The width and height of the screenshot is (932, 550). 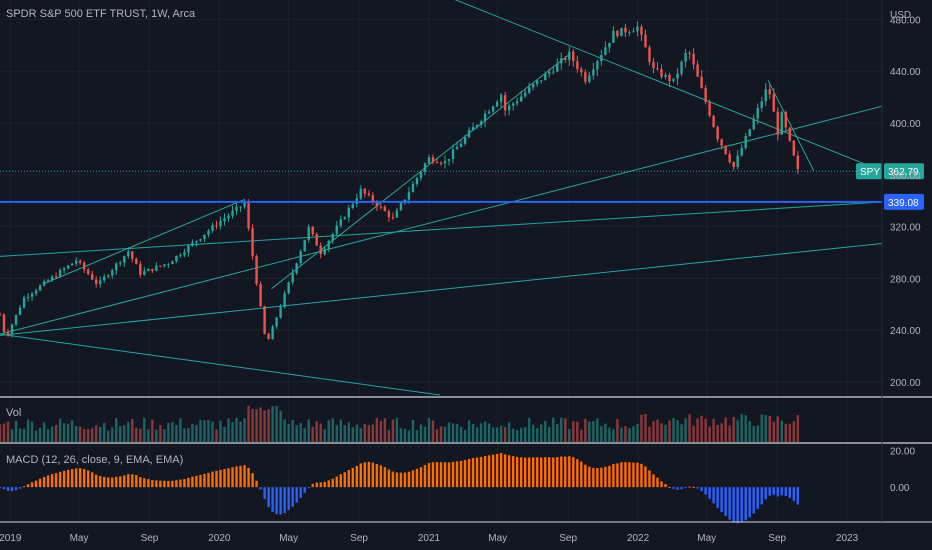 I want to click on price-tick-label: 480.00, so click(x=905, y=20).